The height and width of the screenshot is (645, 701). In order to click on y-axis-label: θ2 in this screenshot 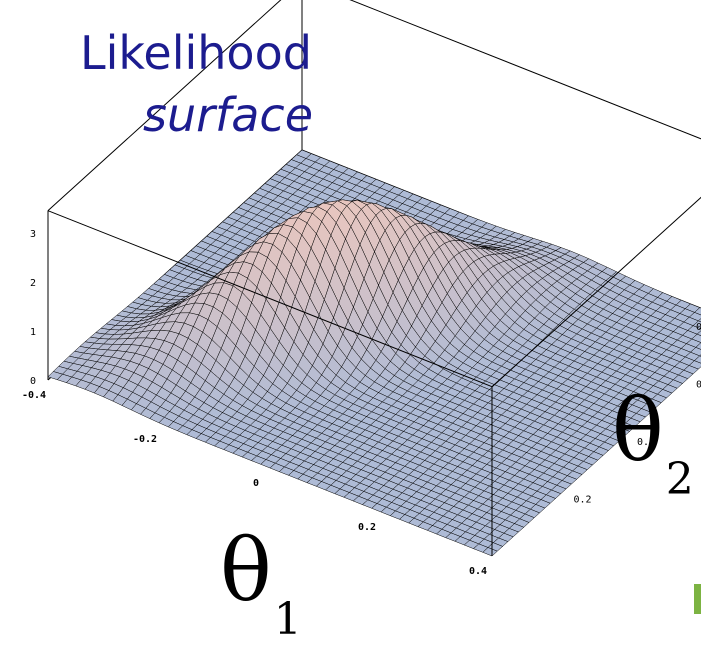, I will do `click(652, 431)`.